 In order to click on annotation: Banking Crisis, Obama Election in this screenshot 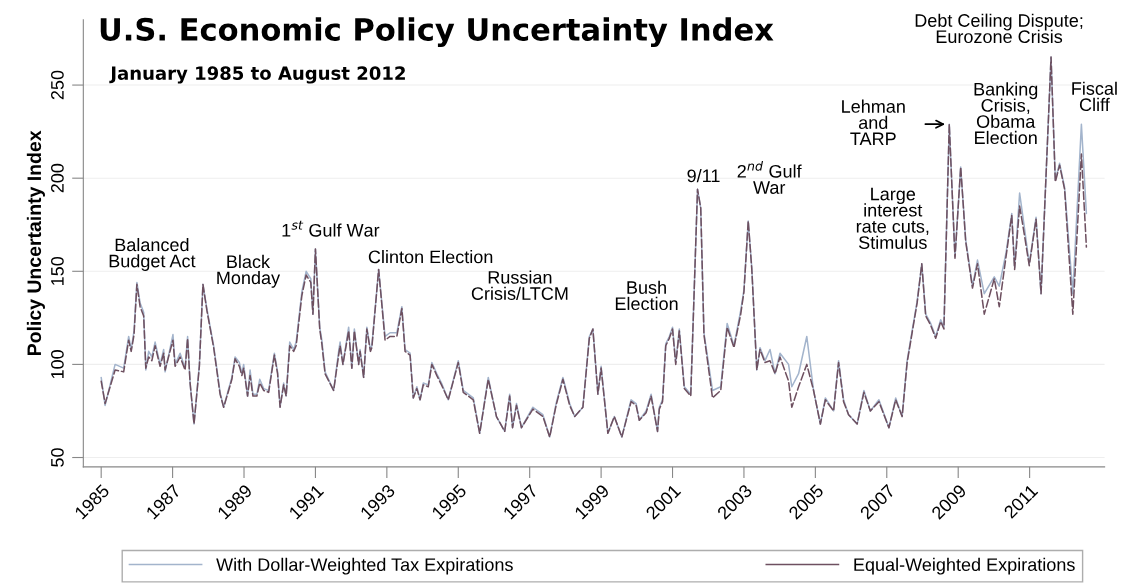, I will do `click(1006, 113)`.